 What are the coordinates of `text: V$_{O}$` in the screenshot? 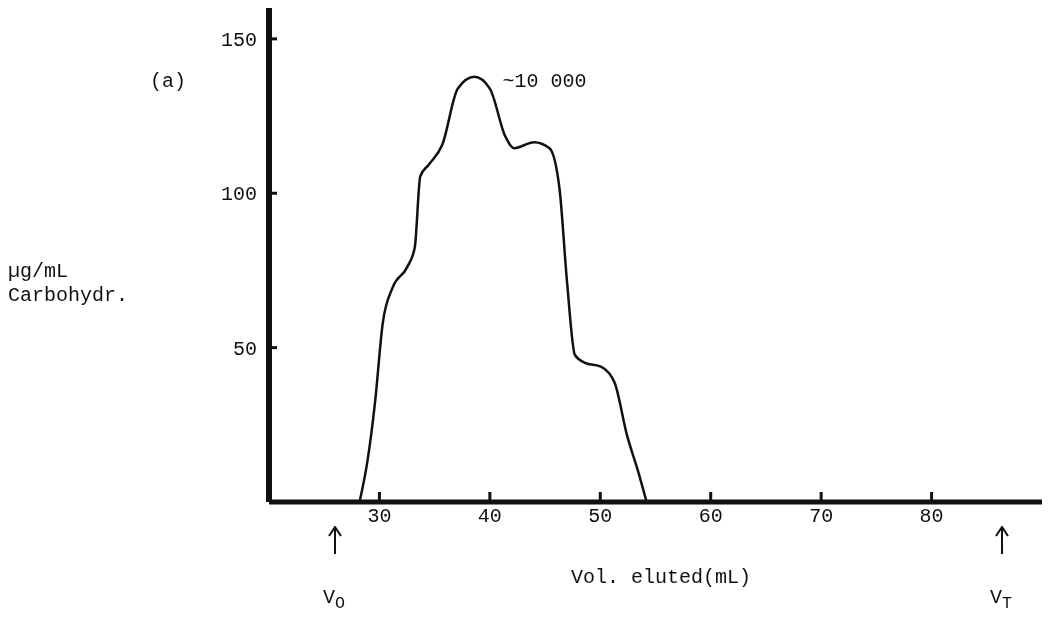 It's located at (334, 599).